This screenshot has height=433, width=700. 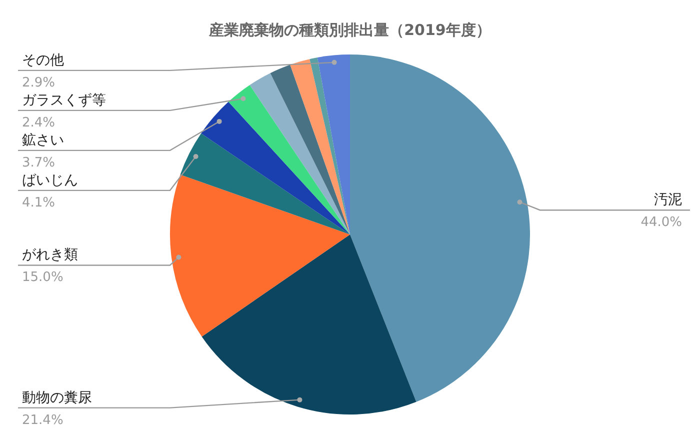 What do you see at coordinates (50, 180) in the screenshot?
I see `slice-label: ばいじん` at bounding box center [50, 180].